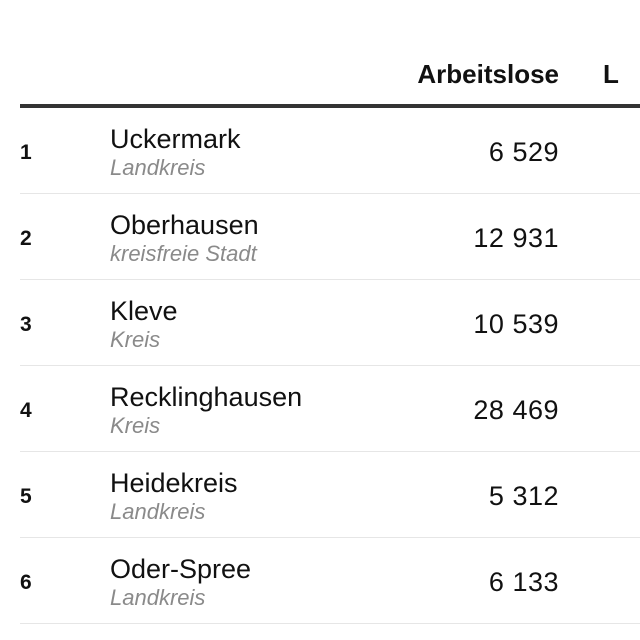 The height and width of the screenshot is (640, 640). Describe the element at coordinates (183, 253) in the screenshot. I see `district-type: kreisfreie Stadt` at that location.